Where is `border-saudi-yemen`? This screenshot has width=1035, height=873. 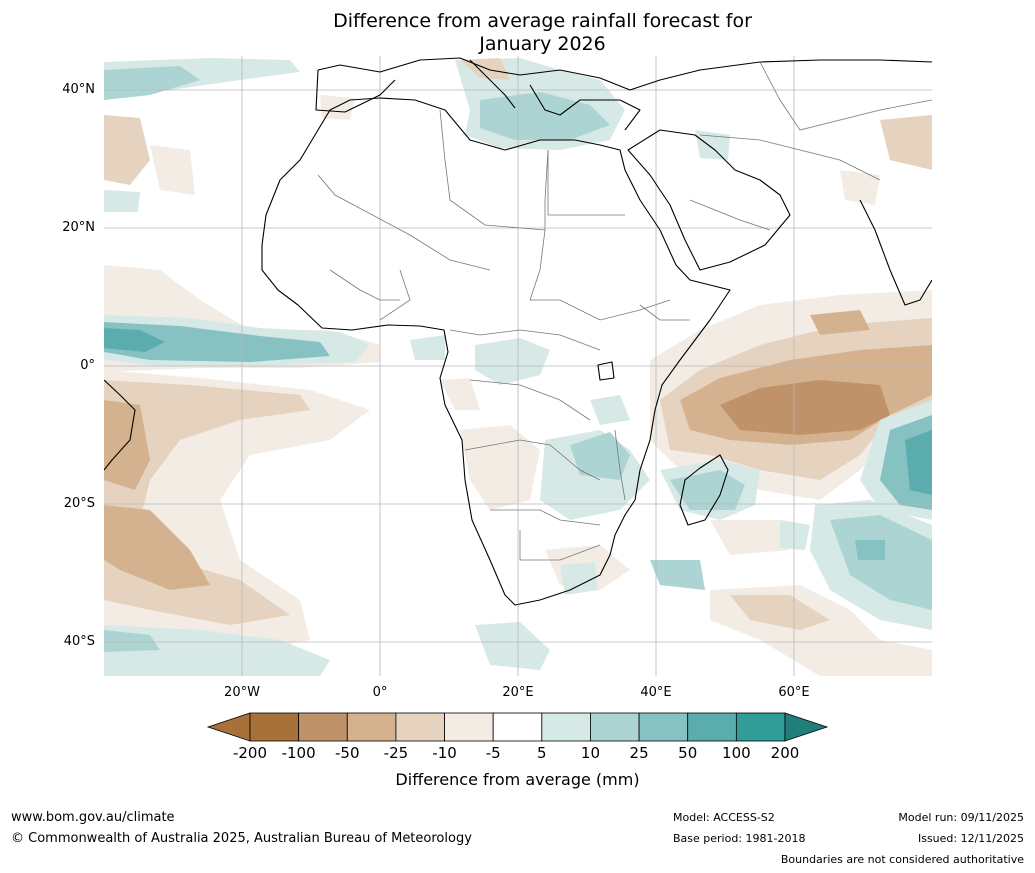 border-saudi-yemen is located at coordinates (730, 215).